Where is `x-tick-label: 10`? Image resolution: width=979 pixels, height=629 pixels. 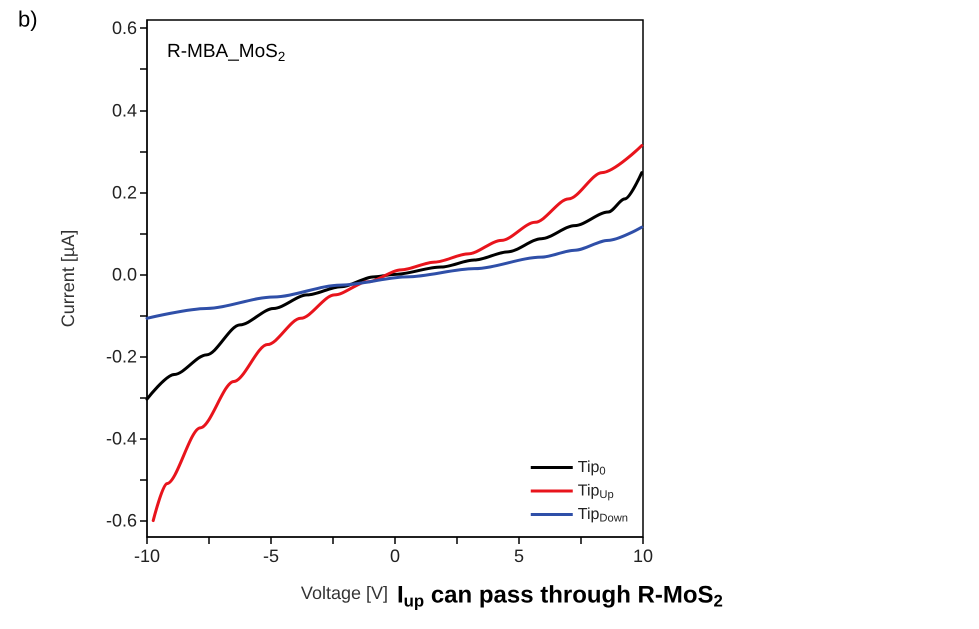 x-tick-label: 10 is located at coordinates (643, 556).